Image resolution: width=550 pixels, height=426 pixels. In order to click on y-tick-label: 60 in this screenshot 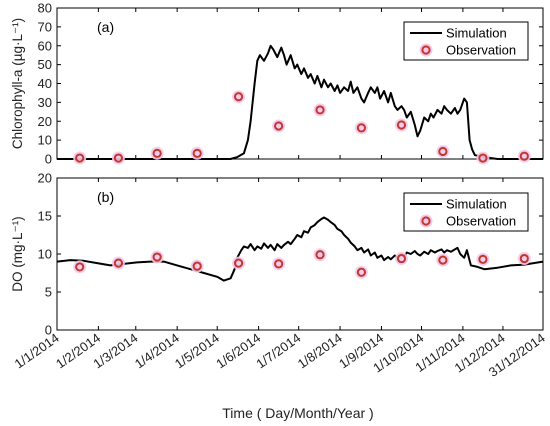, I will do `click(45, 45)`.